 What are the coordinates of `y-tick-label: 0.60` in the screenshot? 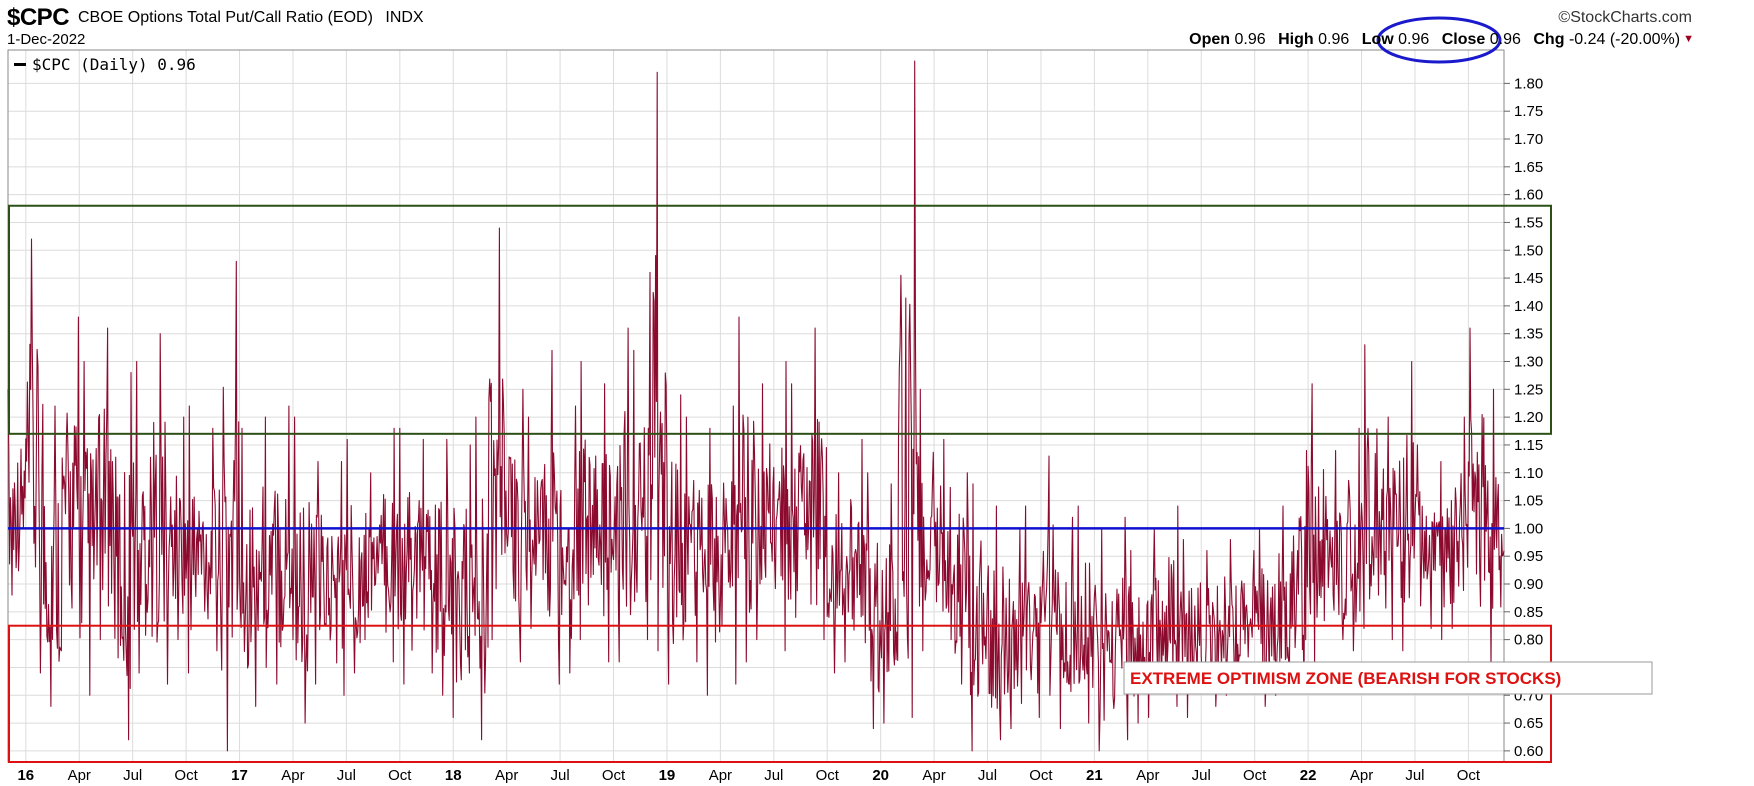 It's located at (1528, 751).